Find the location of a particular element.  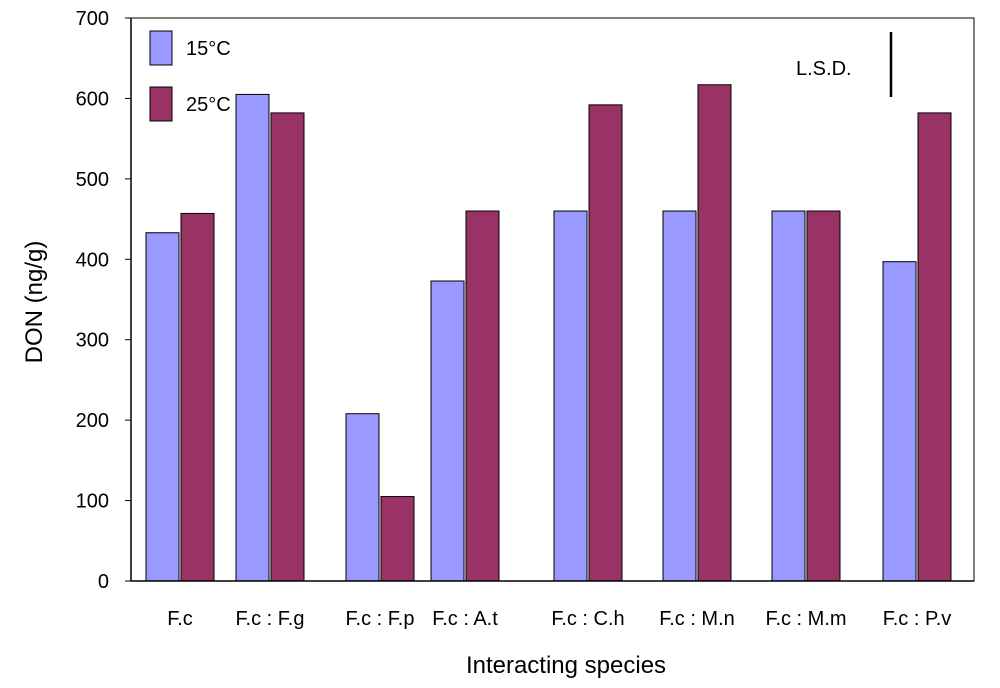

x-tick-label: F.c : C.h is located at coordinates (587, 619).